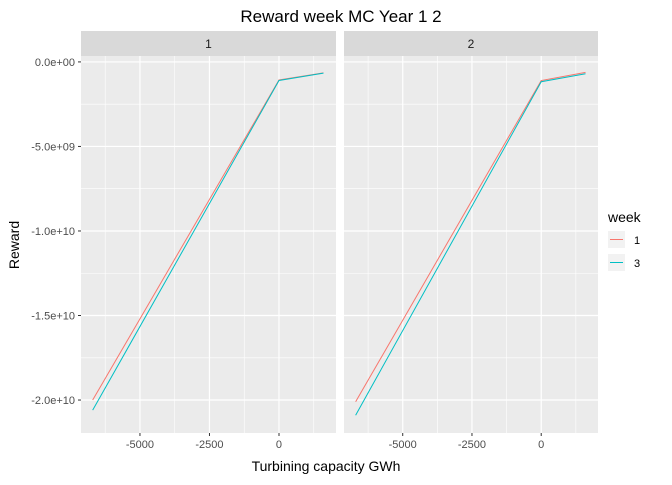 The height and width of the screenshot is (485, 672). Describe the element at coordinates (53, 317) in the screenshot. I see `y-tick-label: -1.5e+10` at that location.